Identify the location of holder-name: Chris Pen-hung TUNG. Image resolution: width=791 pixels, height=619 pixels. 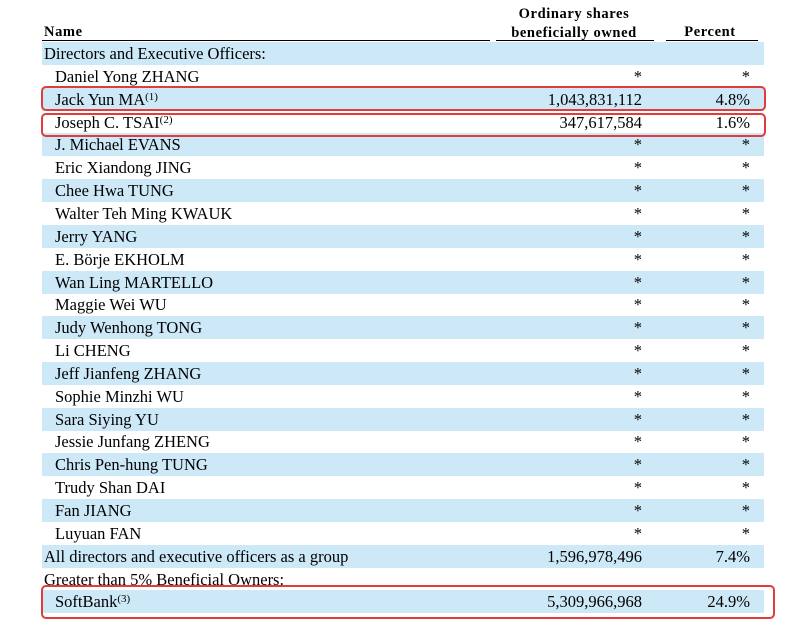
(131, 464).